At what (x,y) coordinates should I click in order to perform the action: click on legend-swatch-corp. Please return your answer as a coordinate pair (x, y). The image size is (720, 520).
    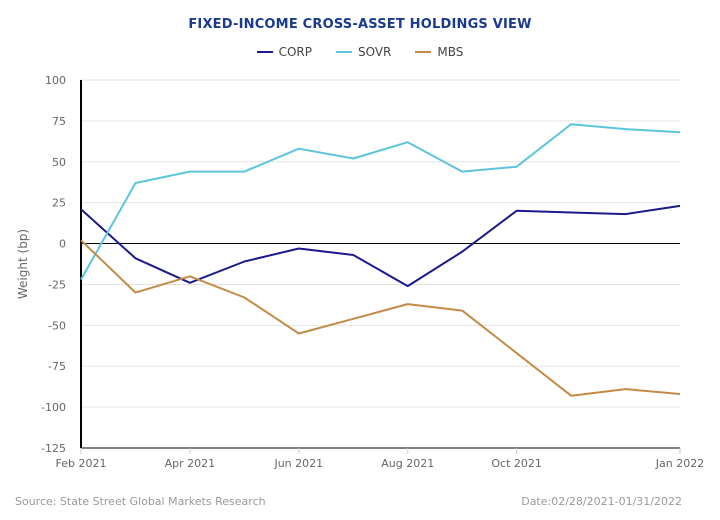
    Looking at the image, I should click on (264, 52).